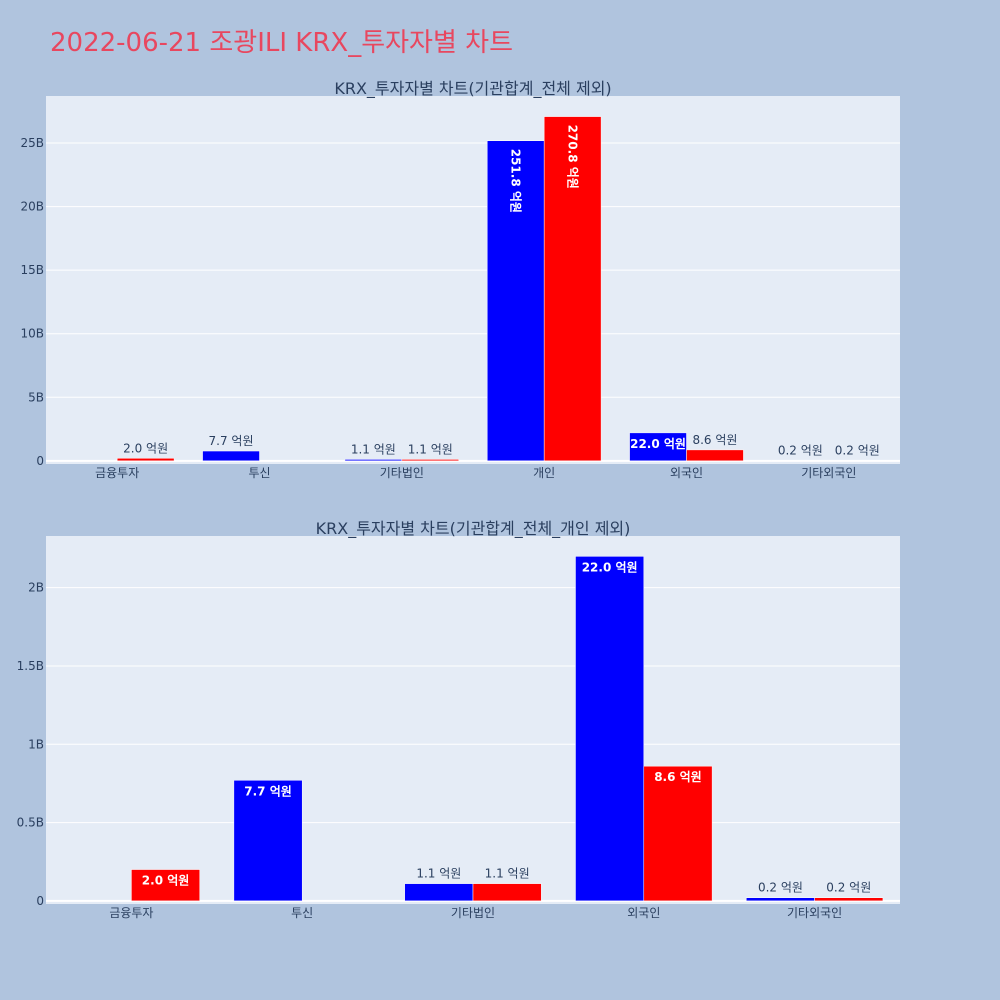 The height and width of the screenshot is (1000, 1000). I want to click on page-title: 2022-06-21 조광ILI KRX_투자자별 차트, so click(282, 43).